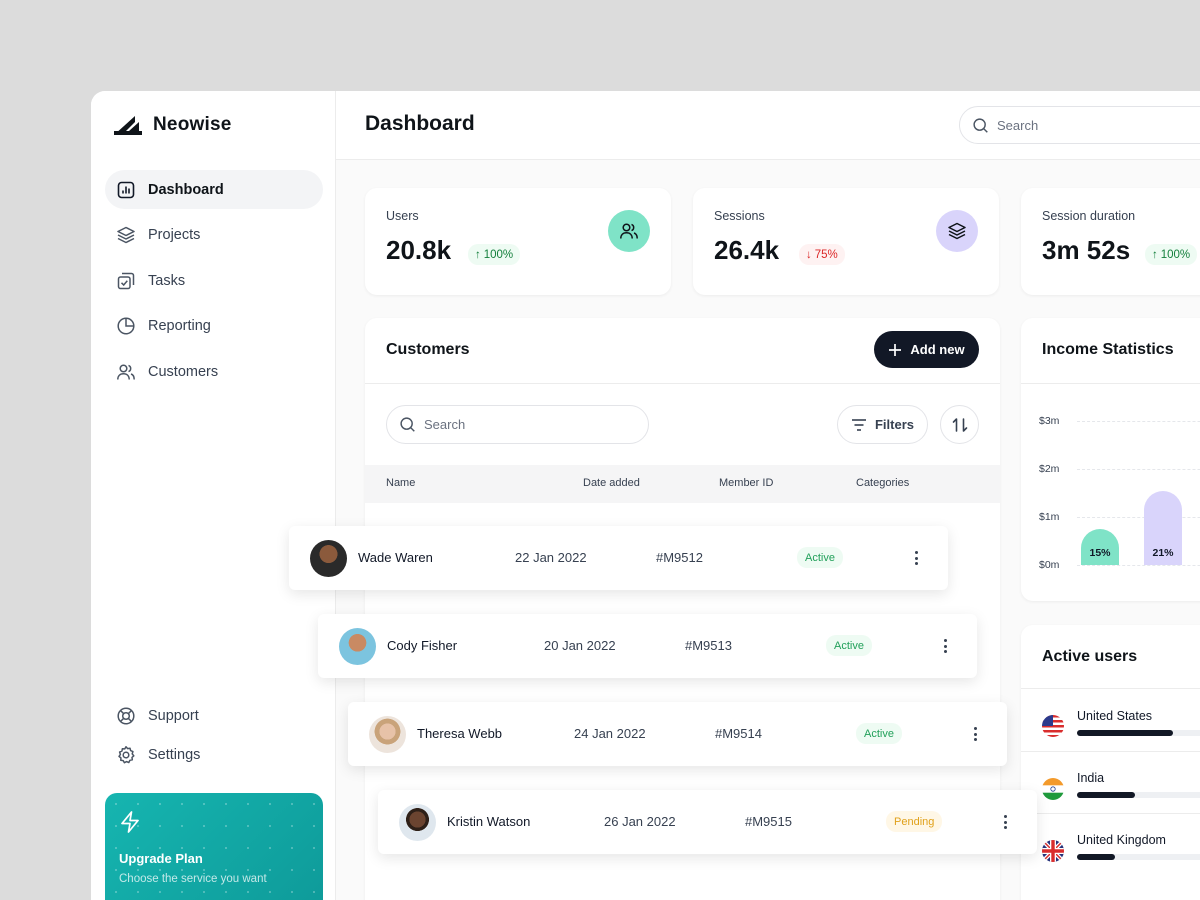 The image size is (1200, 900). Describe the element at coordinates (846, 241) in the screenshot. I see `stat-card-sessions: Sessions 26.4k ↓ 75%` at that location.